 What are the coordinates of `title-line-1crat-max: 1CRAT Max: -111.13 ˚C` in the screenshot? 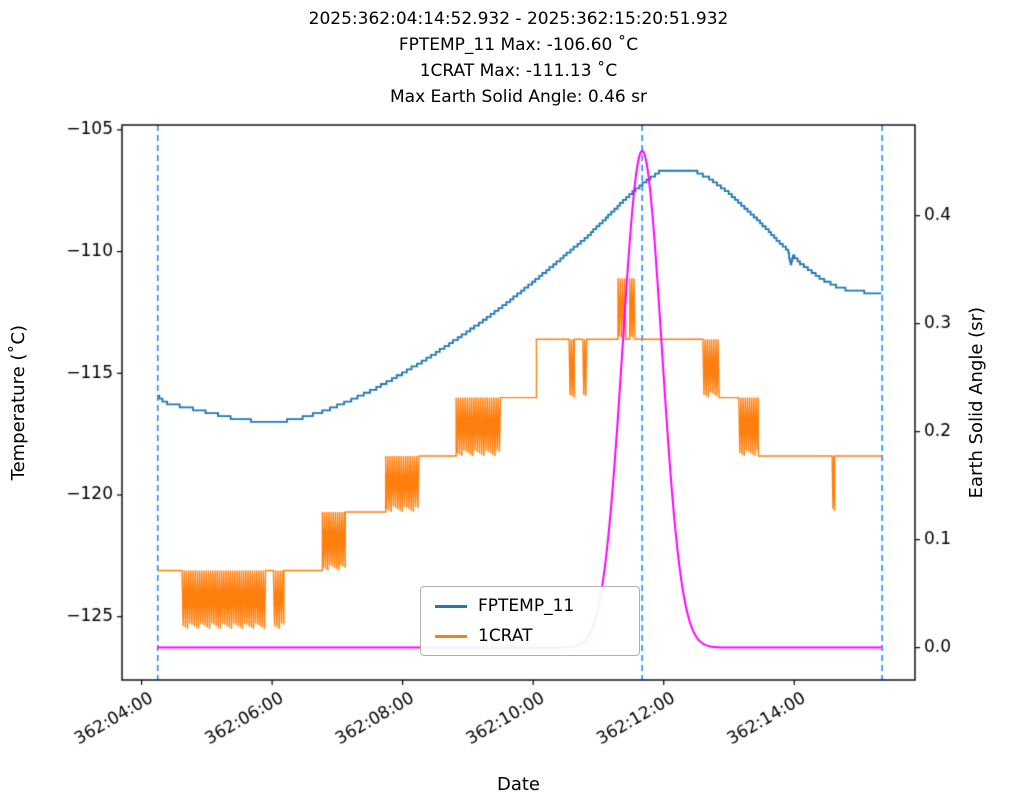 It's located at (518, 71).